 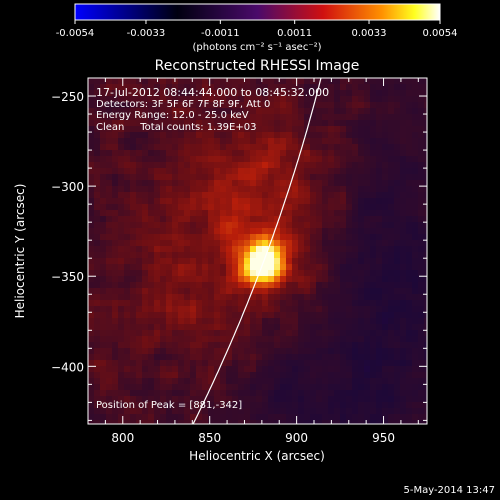 I want to click on y-axis-label: Heliocentric Y (arcsec), so click(x=20, y=251).